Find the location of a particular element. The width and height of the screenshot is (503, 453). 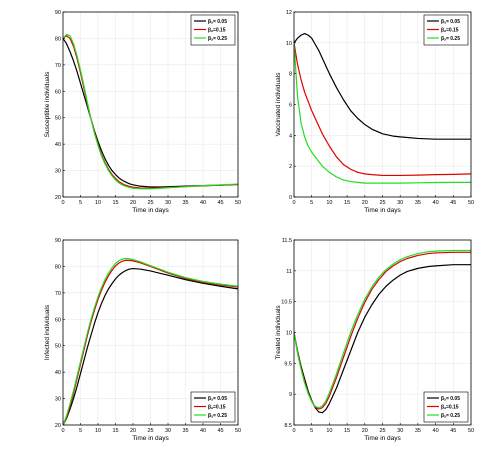

y-tick-label: 12 is located at coordinates (289, 13).